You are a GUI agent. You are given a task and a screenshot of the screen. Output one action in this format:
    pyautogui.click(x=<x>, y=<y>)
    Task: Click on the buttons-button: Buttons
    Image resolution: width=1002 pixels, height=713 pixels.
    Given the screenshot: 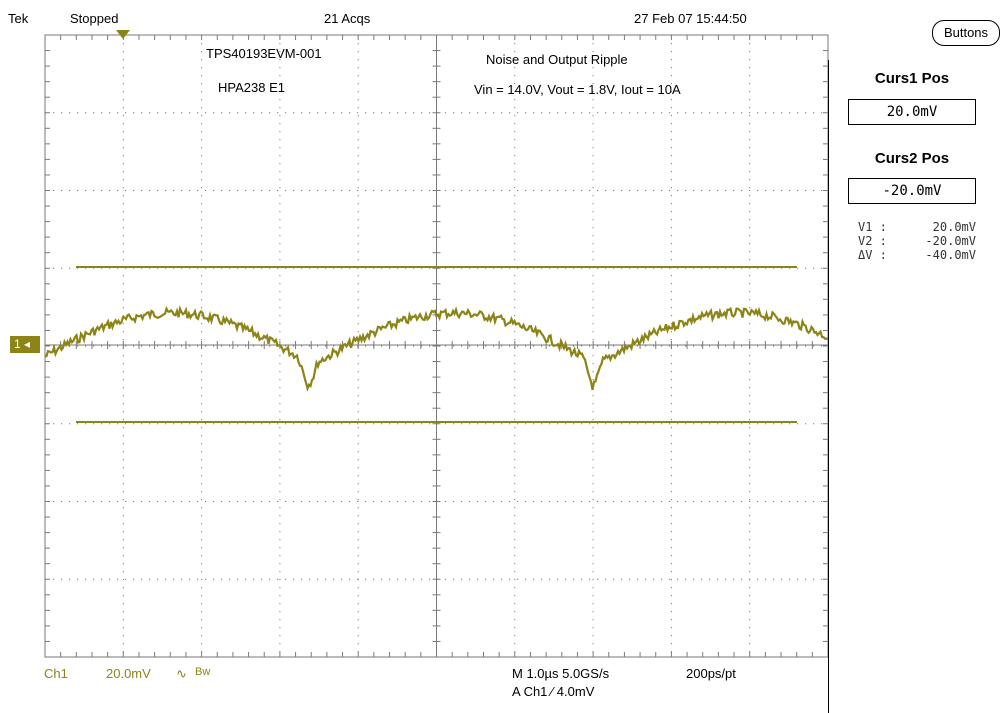 What is the action you would take?
    pyautogui.click(x=966, y=33)
    